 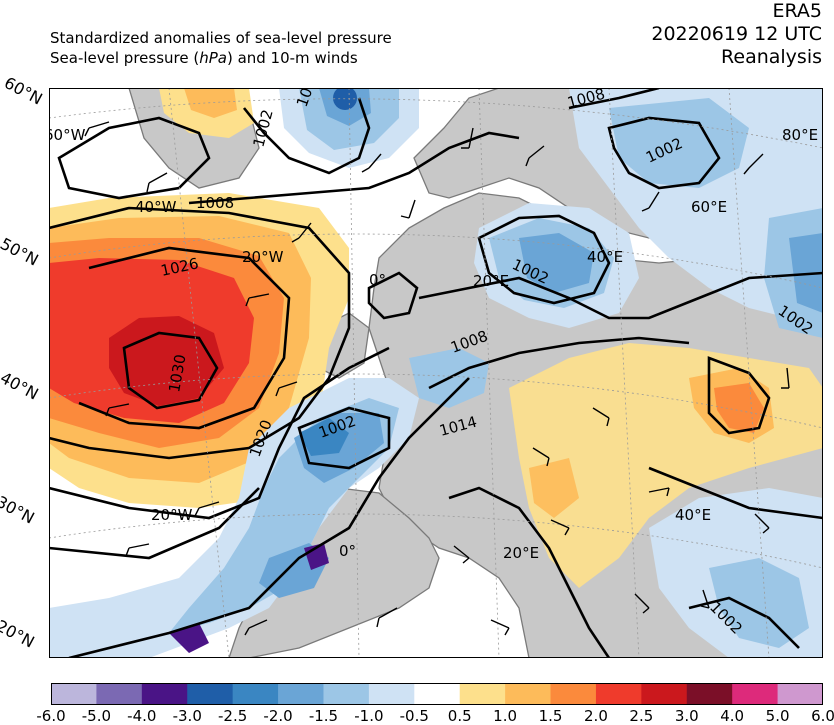 What do you see at coordinates (21, 386) in the screenshot?
I see `lat-label-40: 40°N` at bounding box center [21, 386].